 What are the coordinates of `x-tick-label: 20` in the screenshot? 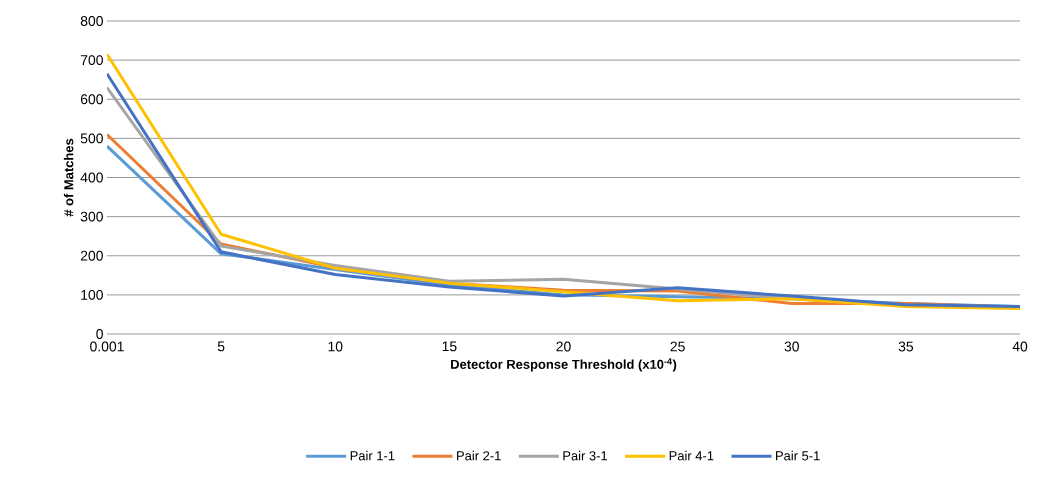 It's located at (563, 346).